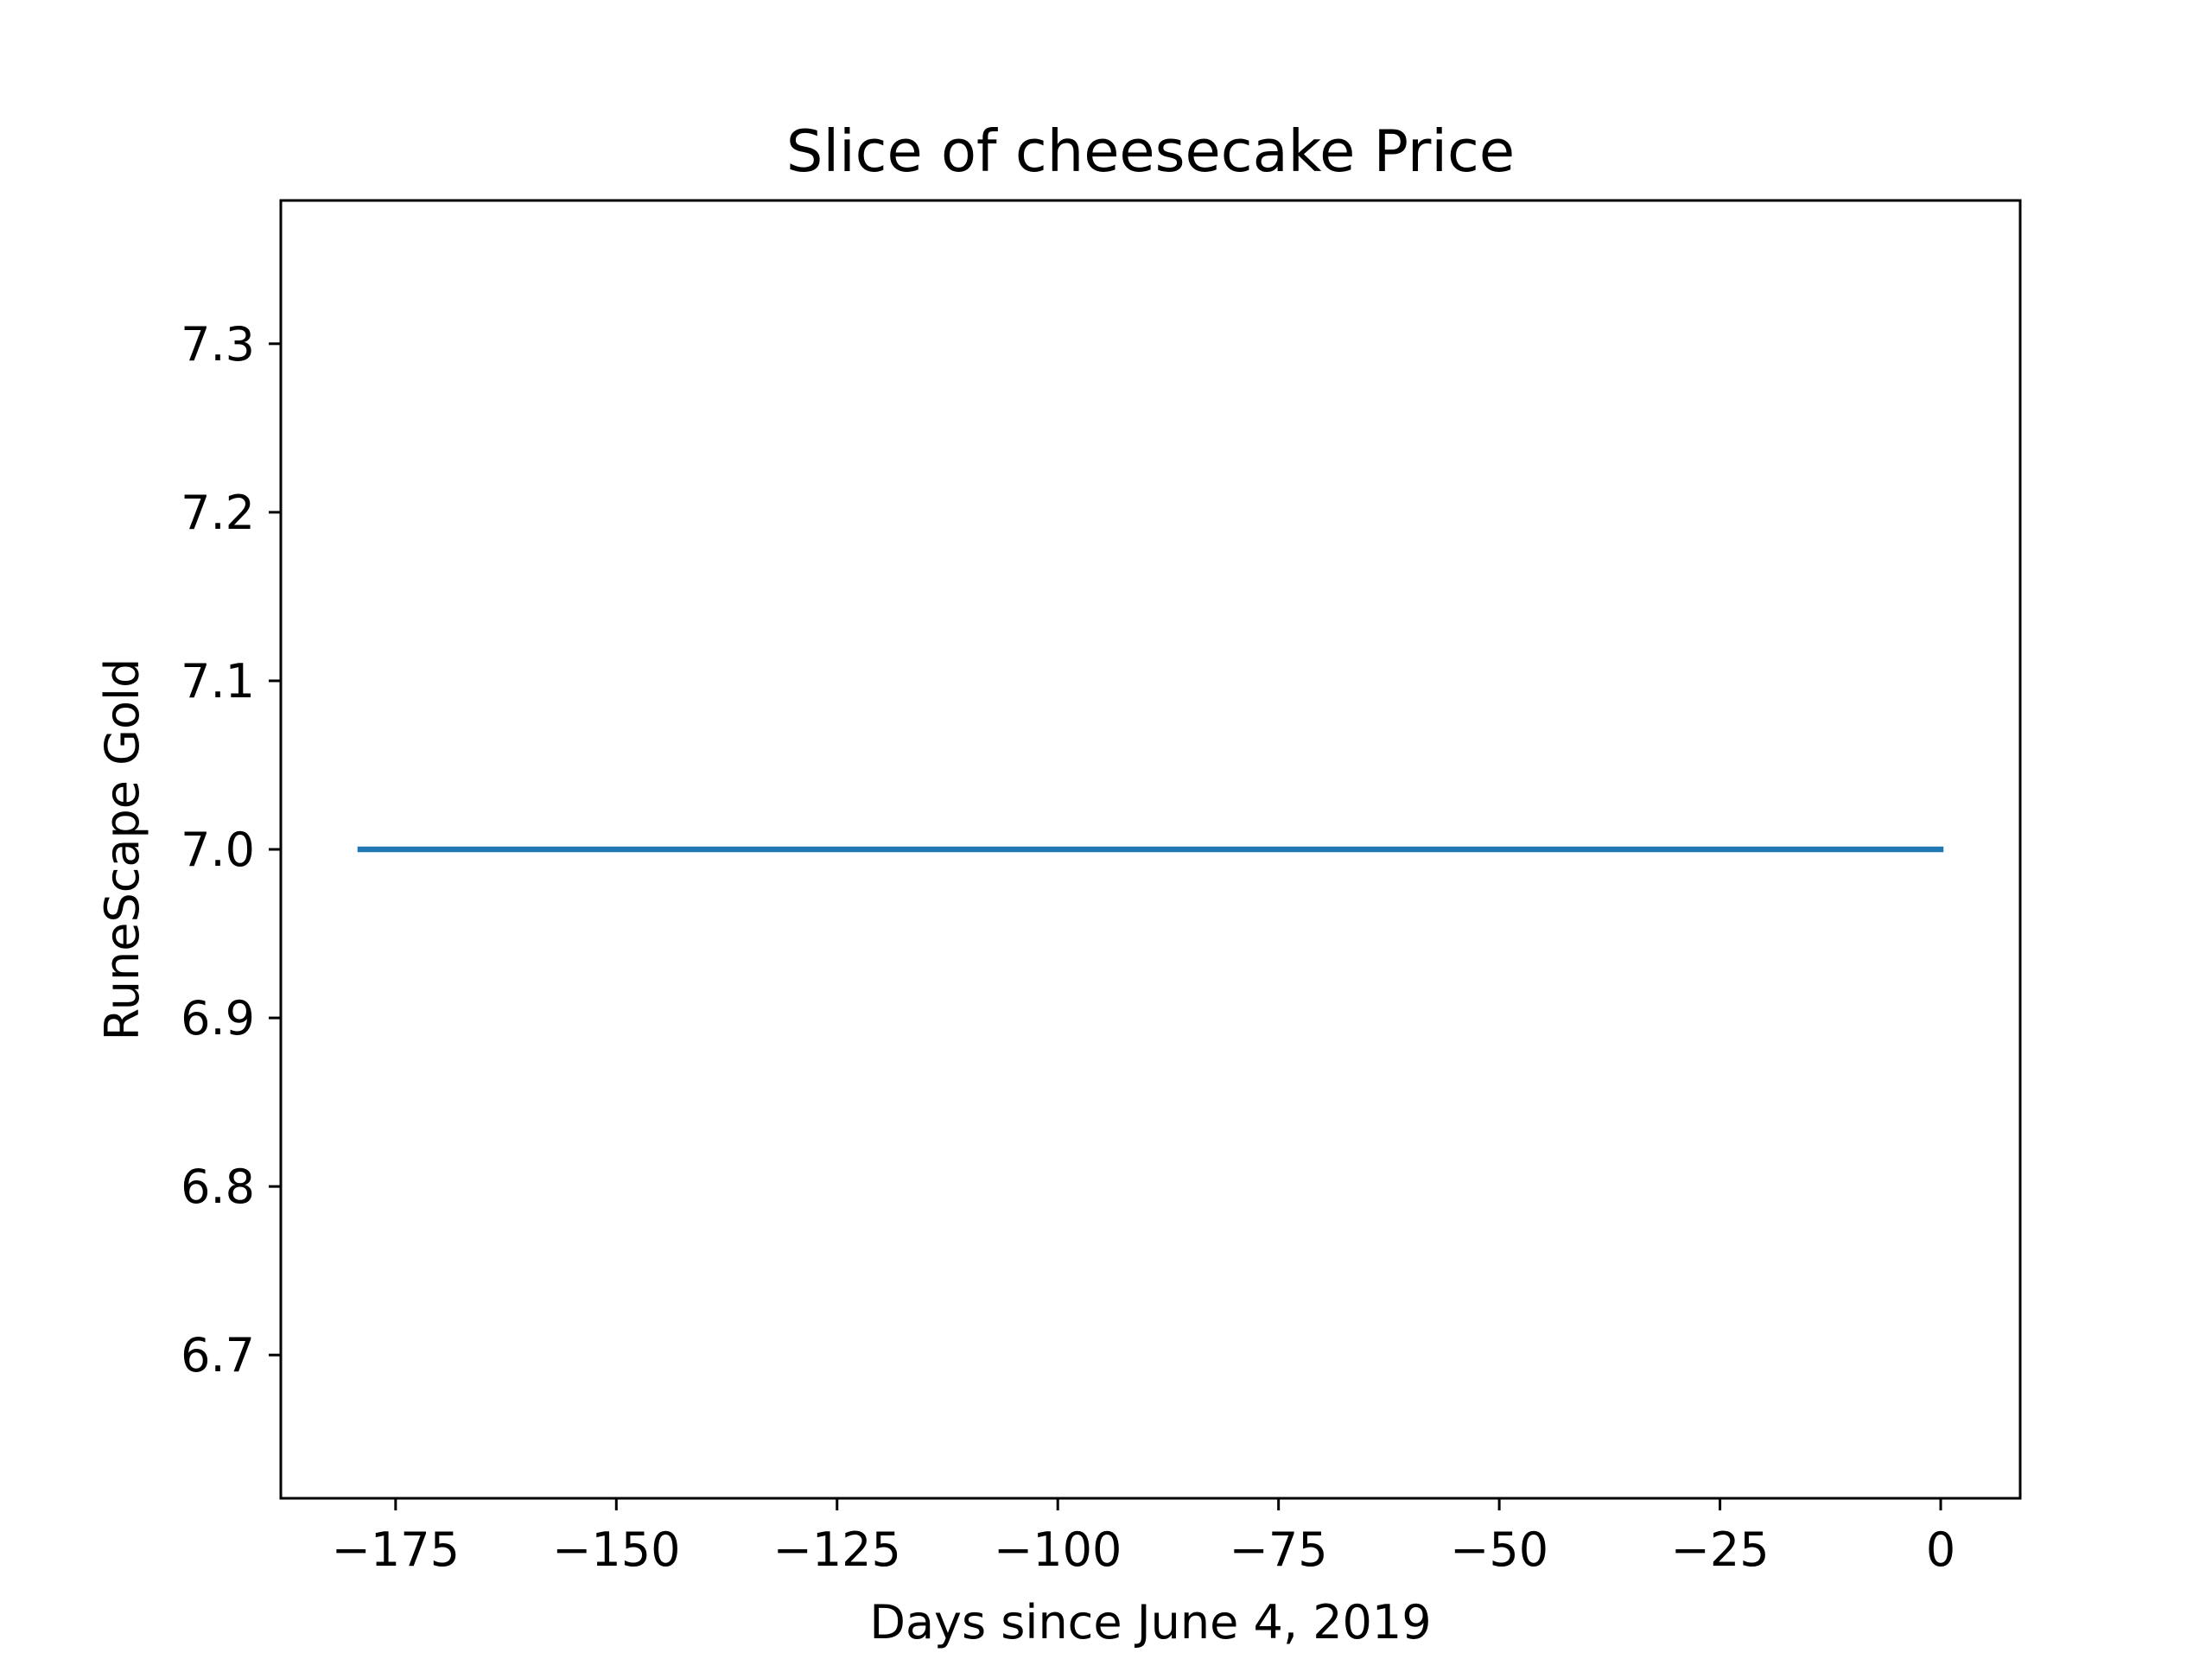 The height and width of the screenshot is (1659, 2212). What do you see at coordinates (1150, 1622) in the screenshot?
I see `x-axis-label: Days since June 4, 2019` at bounding box center [1150, 1622].